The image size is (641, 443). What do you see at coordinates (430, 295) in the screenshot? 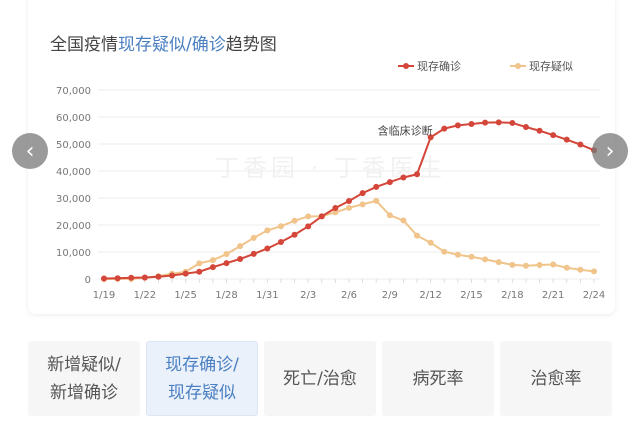
I see `x-tick-label: 2/12` at bounding box center [430, 295].